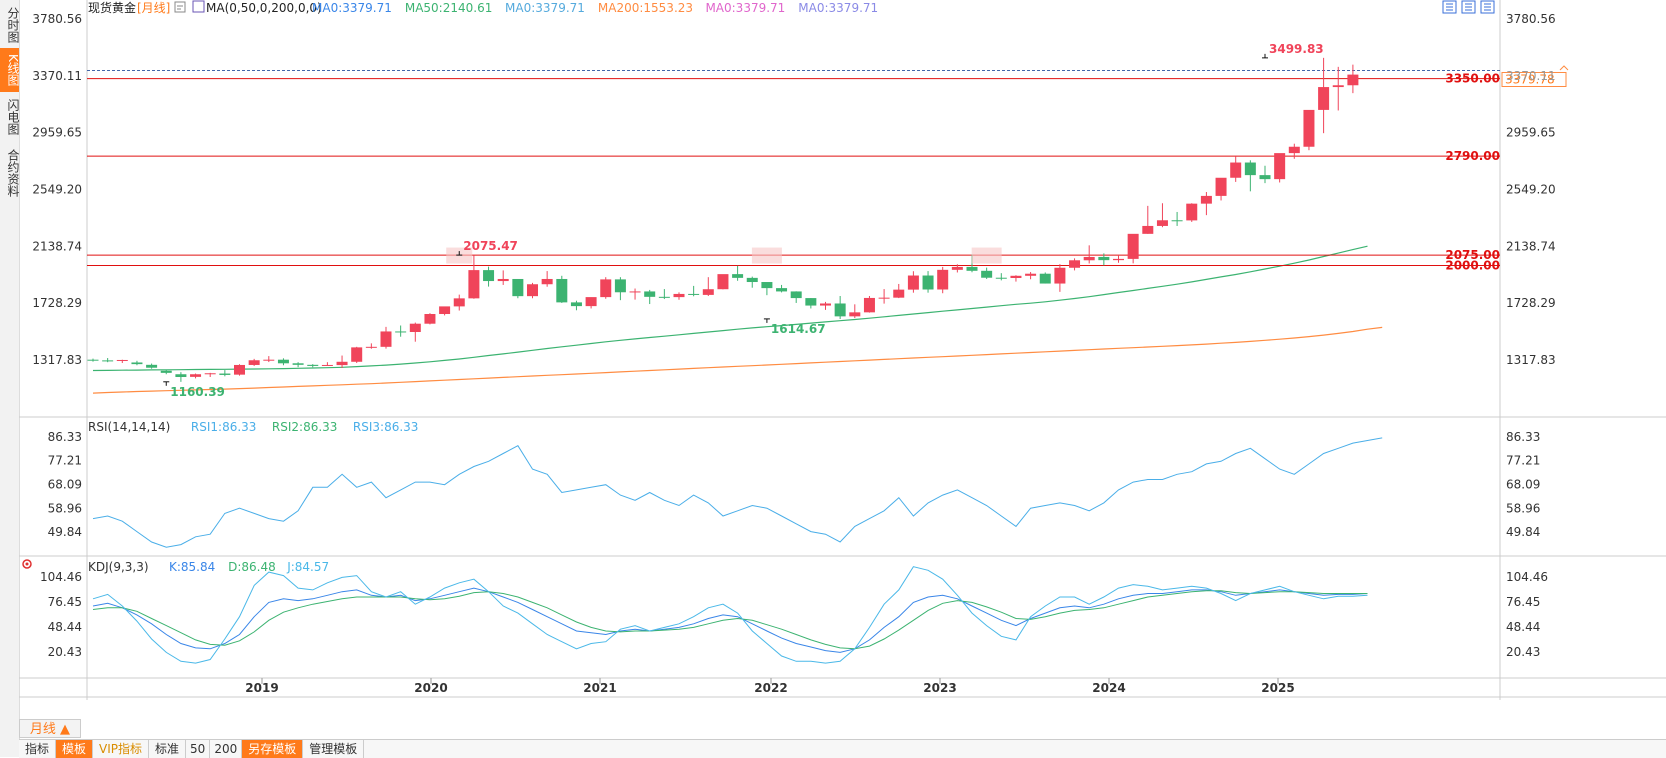 This screenshot has width=1666, height=758. Describe the element at coordinates (334, 749) in the screenshot. I see `footer-button-7: 管理模板` at that location.